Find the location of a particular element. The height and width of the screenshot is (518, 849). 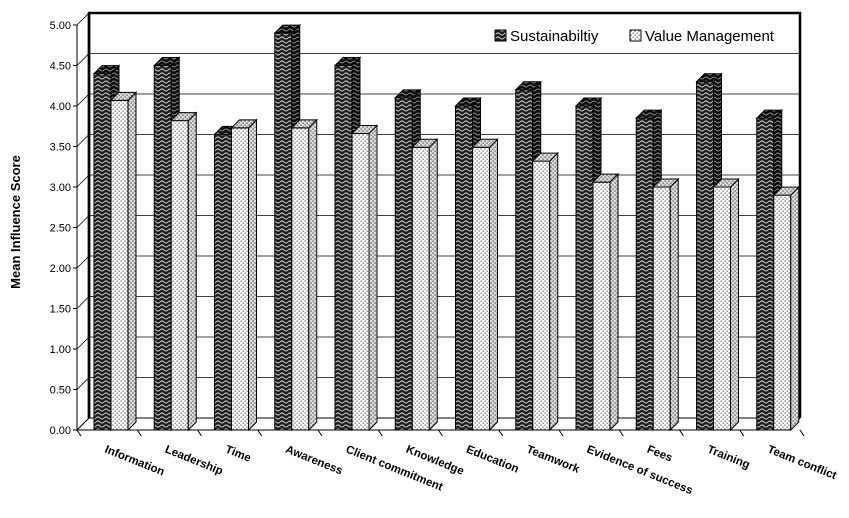

legend-swatch-value-management is located at coordinates (635, 35).